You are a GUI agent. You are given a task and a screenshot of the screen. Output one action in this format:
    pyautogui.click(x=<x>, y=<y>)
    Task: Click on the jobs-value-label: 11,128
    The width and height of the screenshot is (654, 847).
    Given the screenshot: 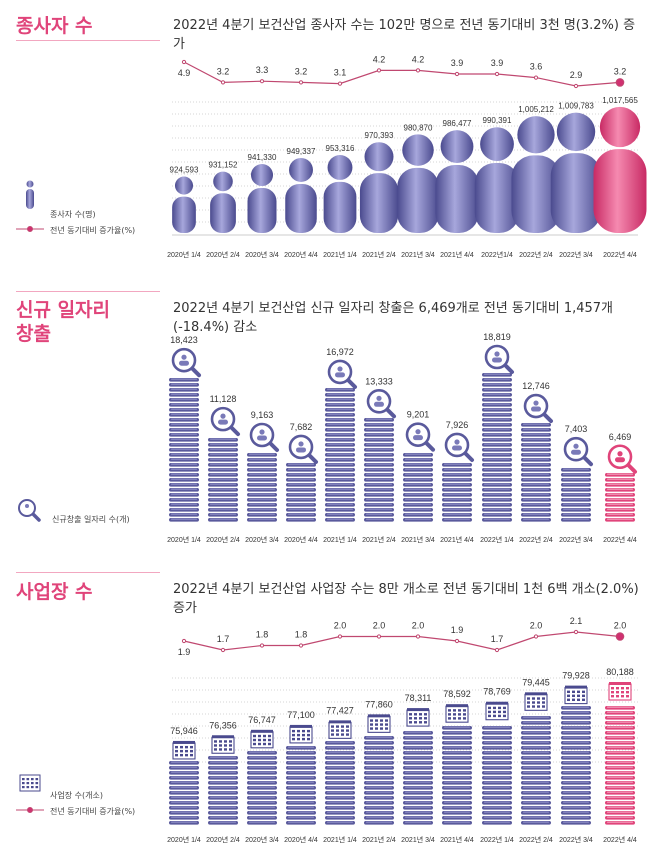 What is the action you would take?
    pyautogui.click(x=223, y=399)
    